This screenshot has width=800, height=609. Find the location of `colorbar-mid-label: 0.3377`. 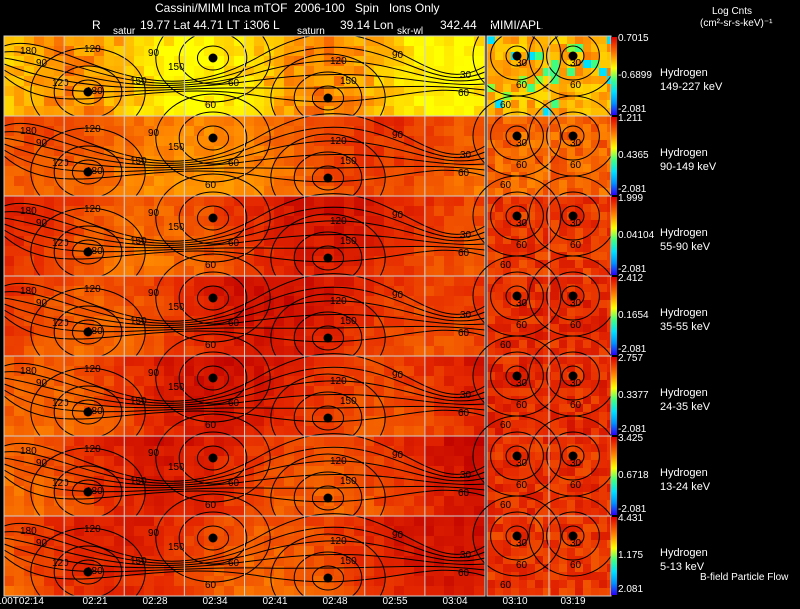

colorbar-mid-label: 0.3377 is located at coordinates (633, 395).